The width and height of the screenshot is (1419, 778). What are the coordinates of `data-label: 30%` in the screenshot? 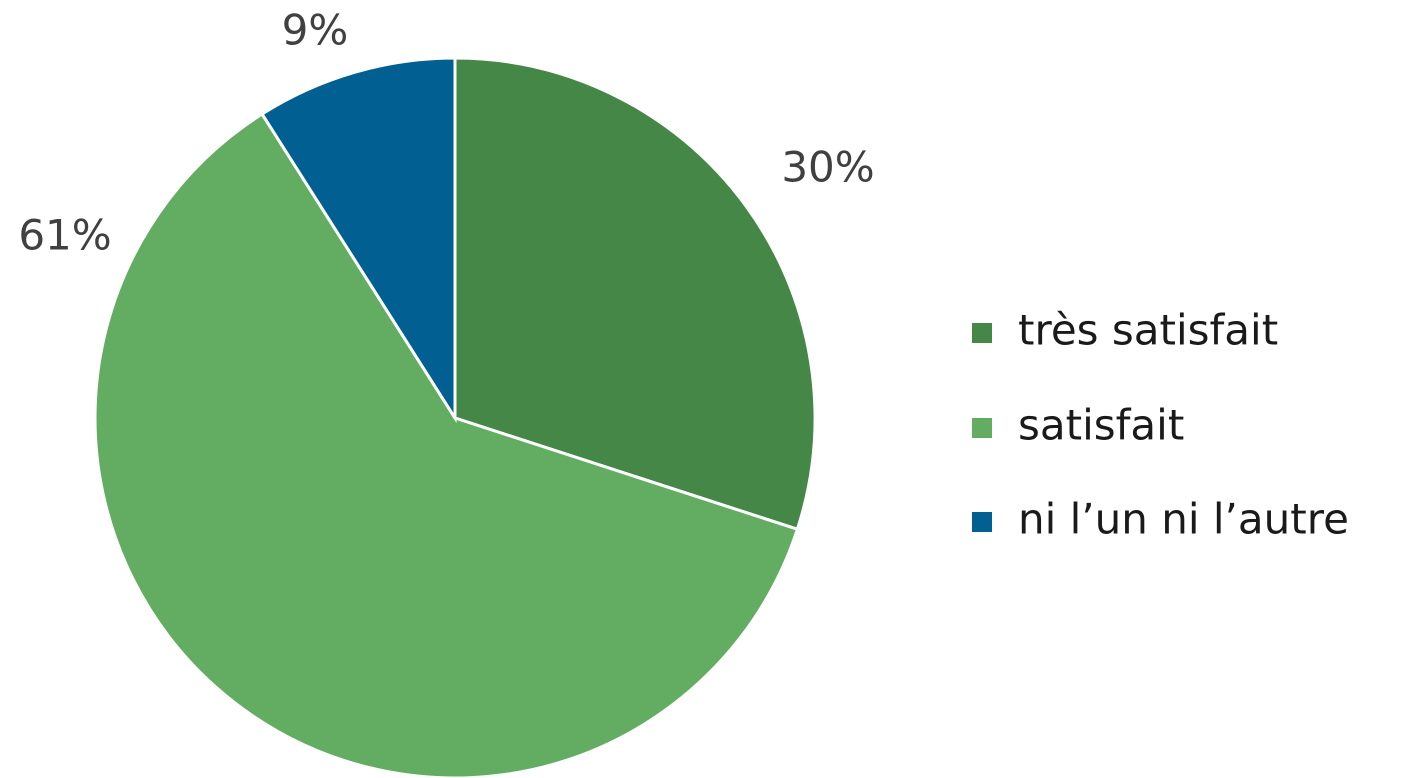 It's located at (827, 167).